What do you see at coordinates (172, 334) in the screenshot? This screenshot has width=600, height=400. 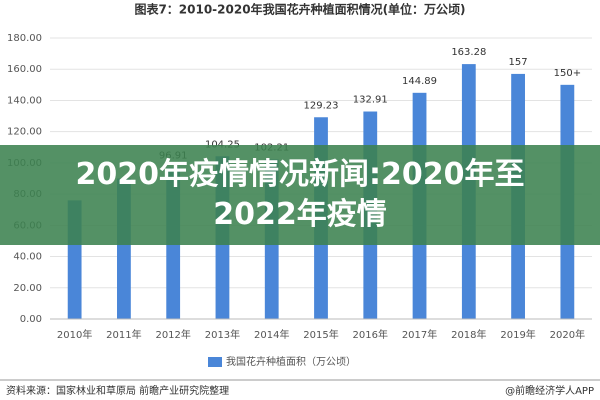 I see `x-tick-label: 2012年` at bounding box center [172, 334].